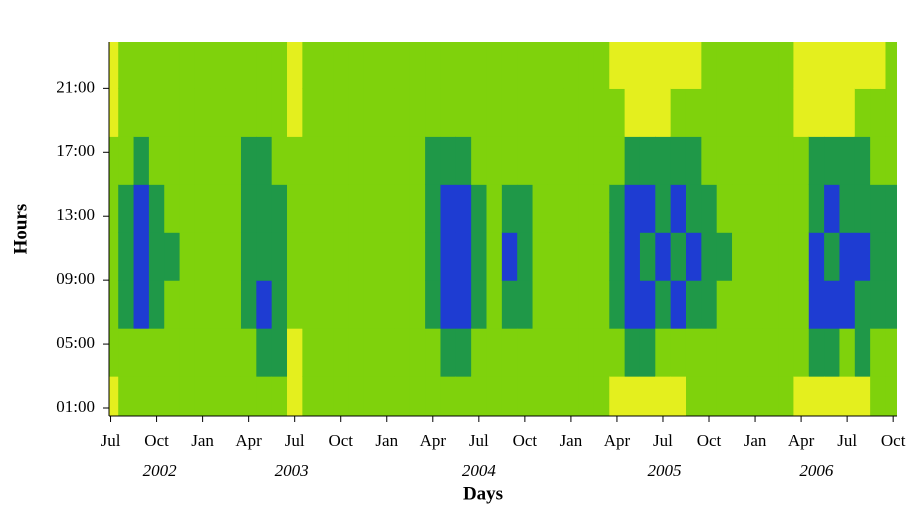 This screenshot has width=918, height=509. I want to click on y-tick-label: 21:00, so click(75, 86).